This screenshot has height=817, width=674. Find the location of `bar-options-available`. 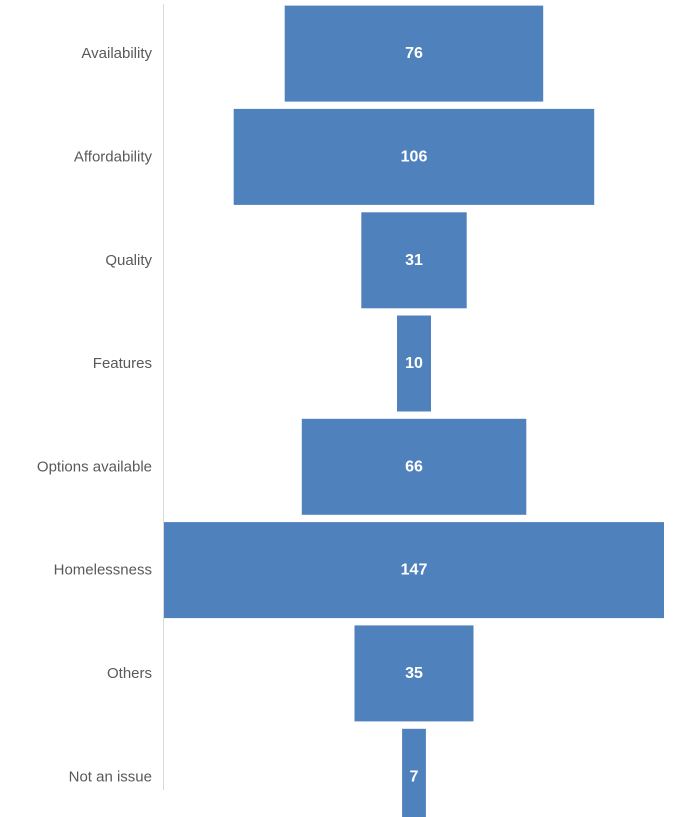

bar-options-available is located at coordinates (414, 466).